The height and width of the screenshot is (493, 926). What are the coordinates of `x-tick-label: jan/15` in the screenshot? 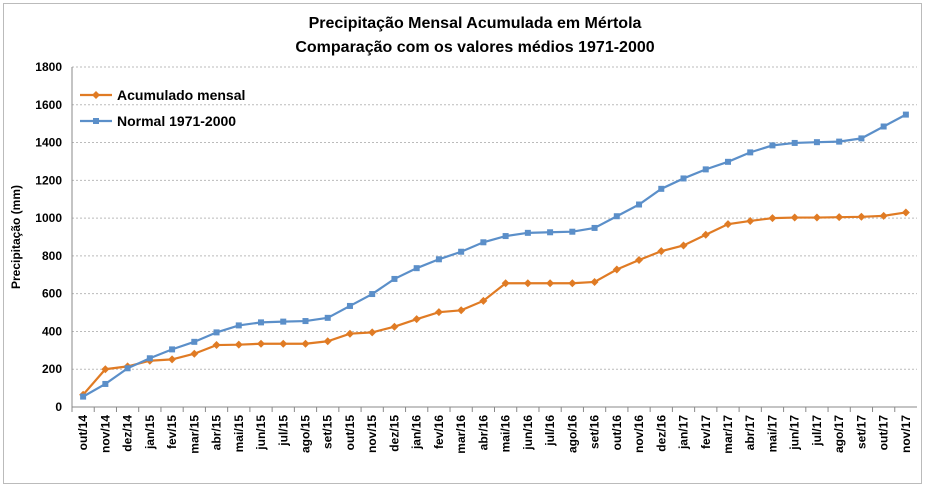 It's located at (150, 432).